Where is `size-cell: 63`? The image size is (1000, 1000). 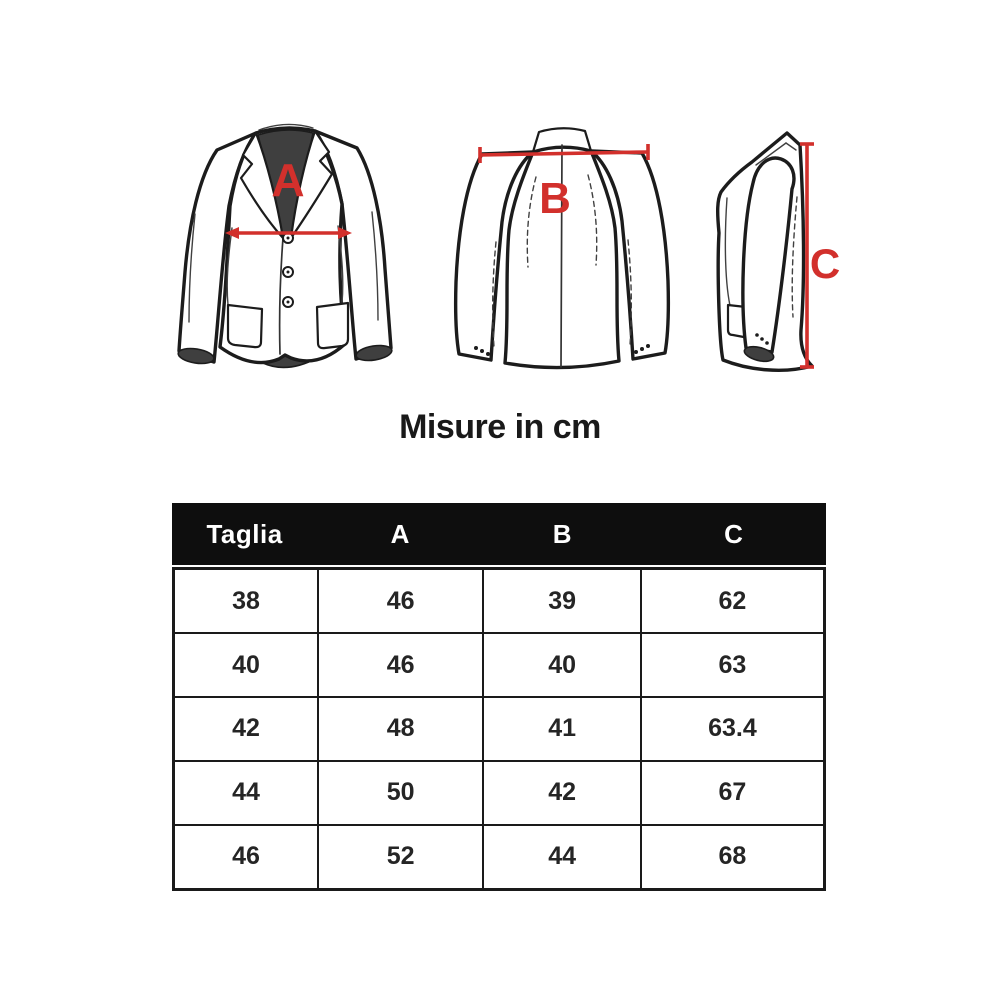
size-cell: 63 is located at coordinates (732, 665).